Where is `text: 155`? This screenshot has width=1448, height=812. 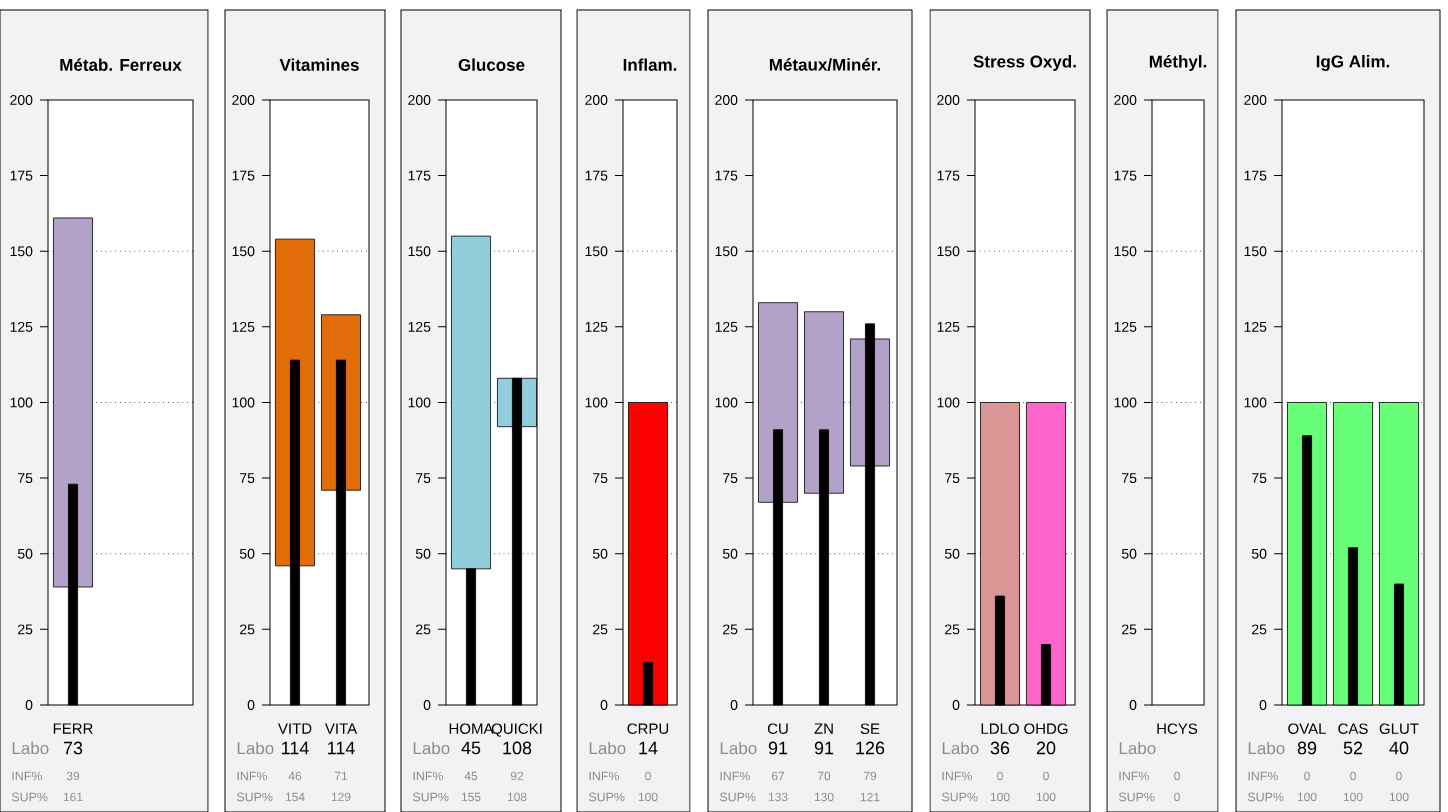
text: 155 is located at coordinates (471, 797).